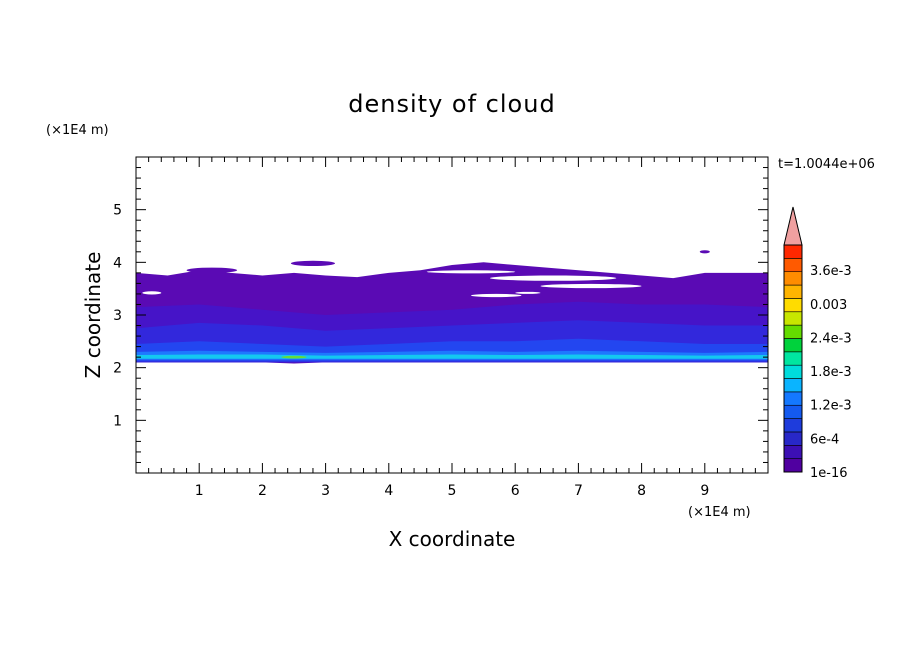 This screenshot has width=904, height=654. Describe the element at coordinates (831, 271) in the screenshot. I see `colorbar-label: 3.6e-3` at that location.